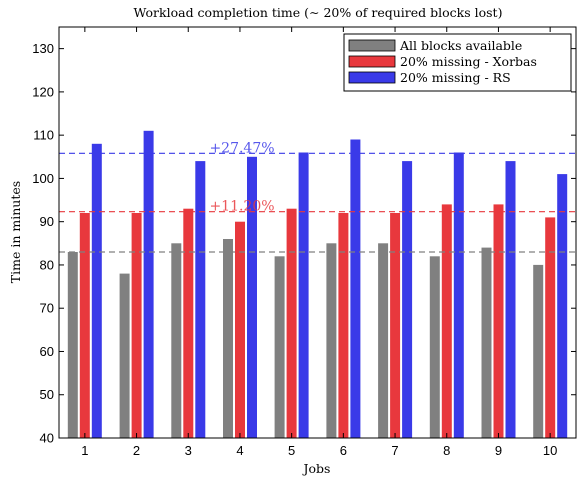 This screenshot has height=477, width=580. What do you see at coordinates (43, 135) in the screenshot?
I see `y-tick-label: 110` at bounding box center [43, 135].